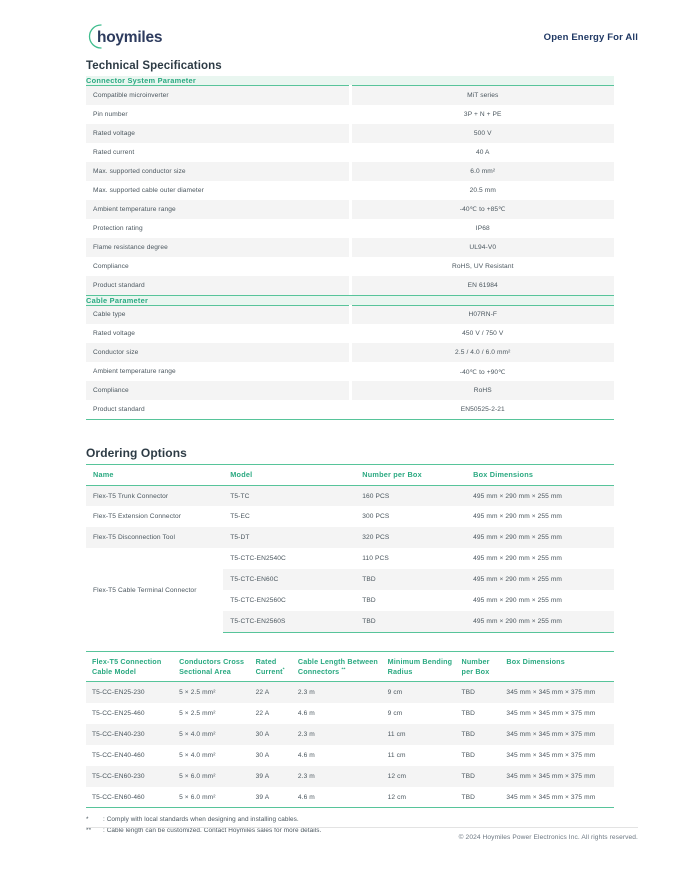  Describe the element at coordinates (350, 300) in the screenshot. I see `spec-group-header: Cable Parameter` at that location.